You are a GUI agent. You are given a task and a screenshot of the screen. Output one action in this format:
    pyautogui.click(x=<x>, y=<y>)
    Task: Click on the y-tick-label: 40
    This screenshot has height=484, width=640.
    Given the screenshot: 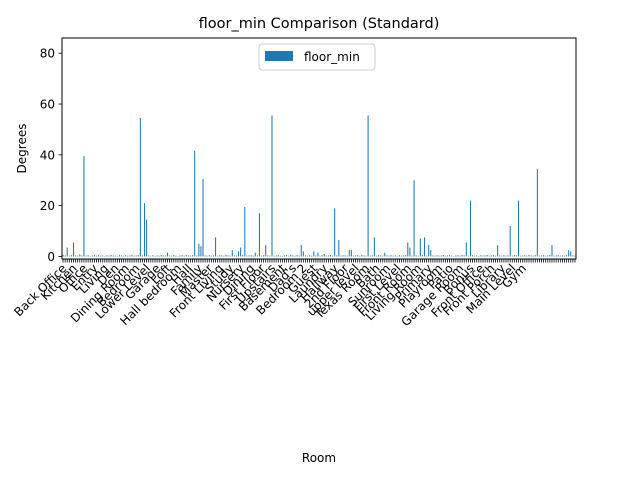 What is the action you would take?
    pyautogui.click(x=47, y=155)
    